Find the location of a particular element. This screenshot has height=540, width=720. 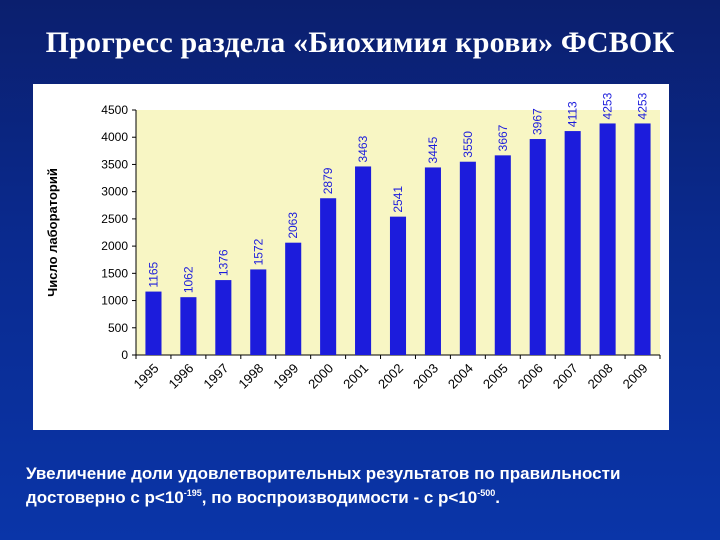

y-tick-label: 2000 is located at coordinates (114, 246).